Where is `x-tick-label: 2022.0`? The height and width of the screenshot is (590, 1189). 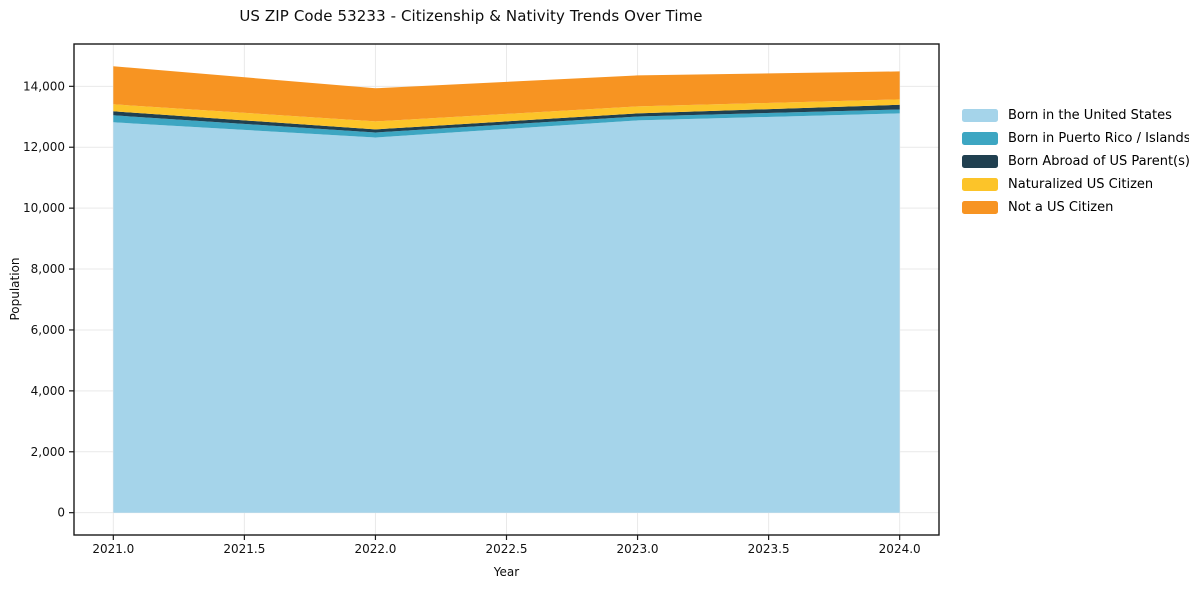
x-tick-label: 2022.0 is located at coordinates (375, 549).